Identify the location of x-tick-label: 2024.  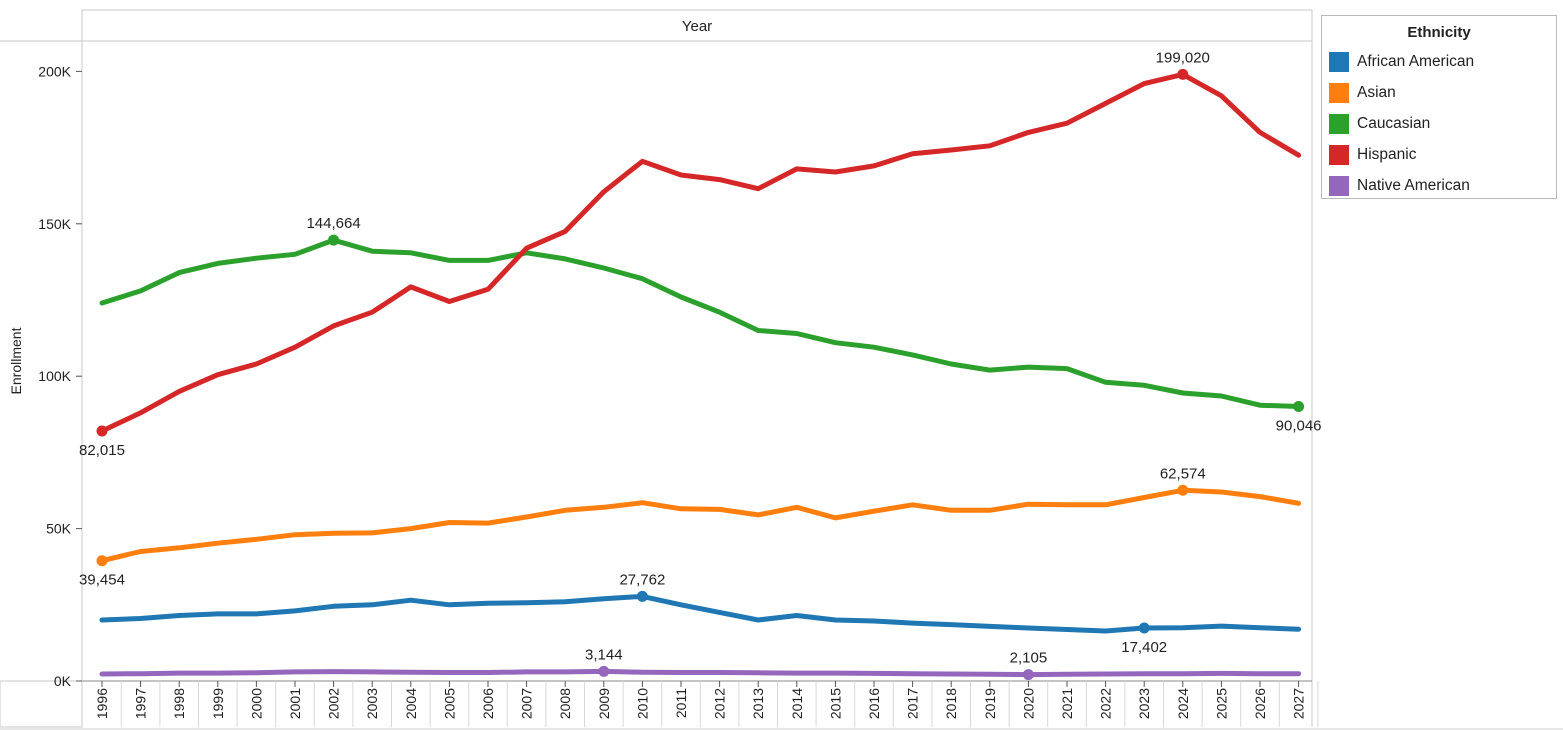
(1183, 703).